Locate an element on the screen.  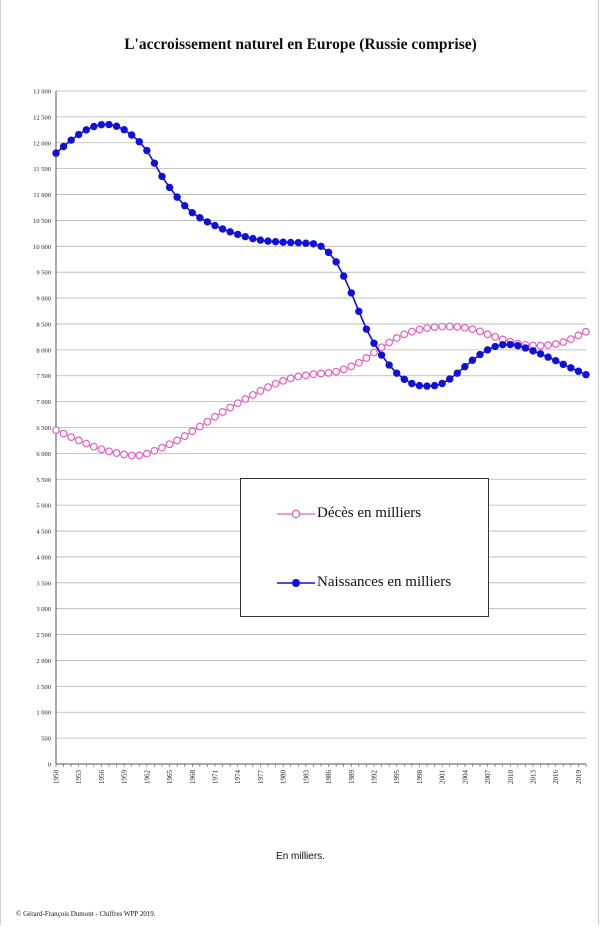
y-tick-label: 8 500 is located at coordinates (43, 324).